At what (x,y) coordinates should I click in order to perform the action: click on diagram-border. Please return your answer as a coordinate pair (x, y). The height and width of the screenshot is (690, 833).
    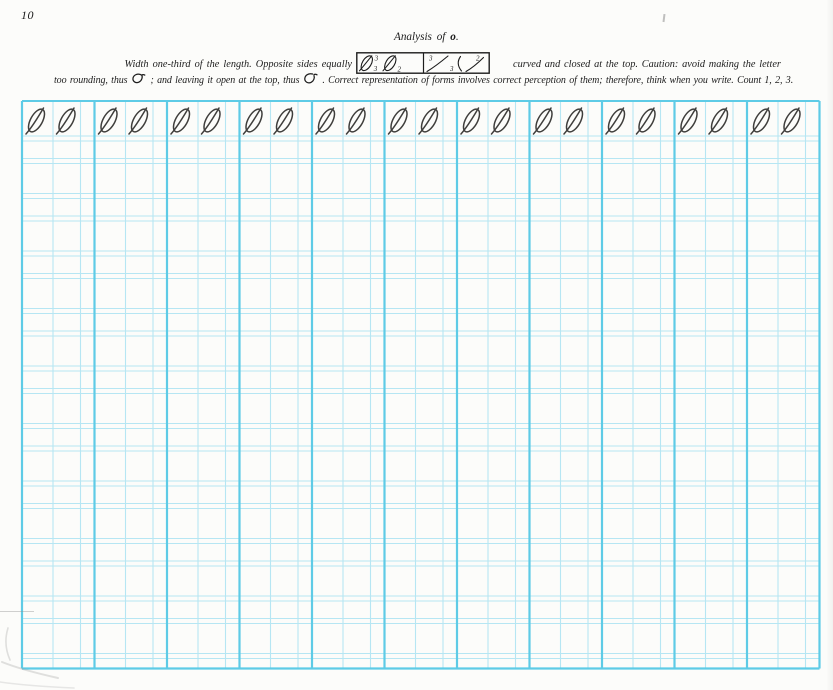
    Looking at the image, I should click on (423, 63).